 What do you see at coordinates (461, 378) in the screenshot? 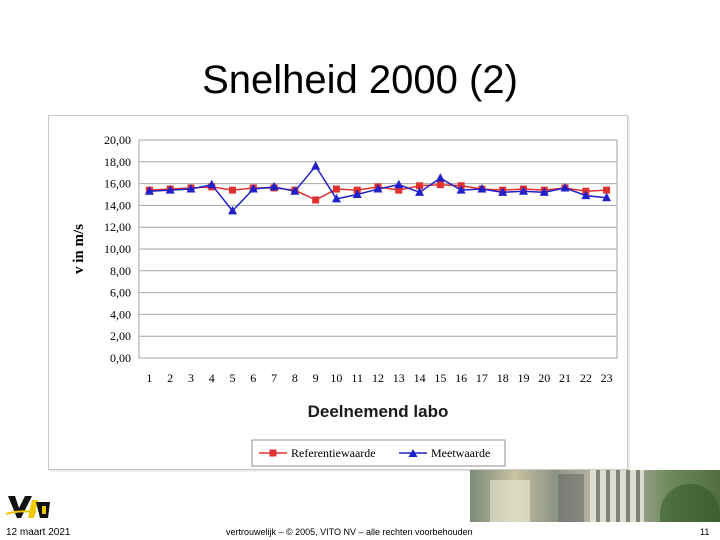
I see `x-tick-label: 16` at bounding box center [461, 378].